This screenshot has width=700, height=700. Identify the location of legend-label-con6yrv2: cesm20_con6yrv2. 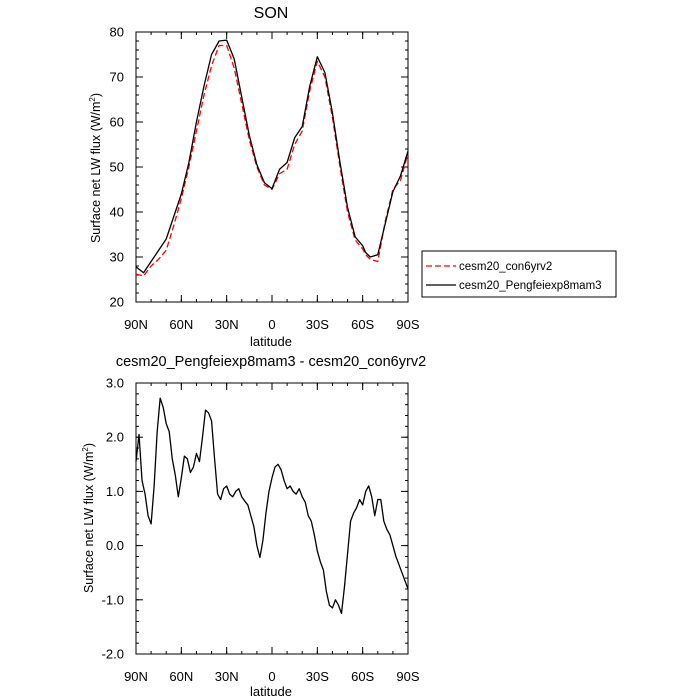
(505, 267).